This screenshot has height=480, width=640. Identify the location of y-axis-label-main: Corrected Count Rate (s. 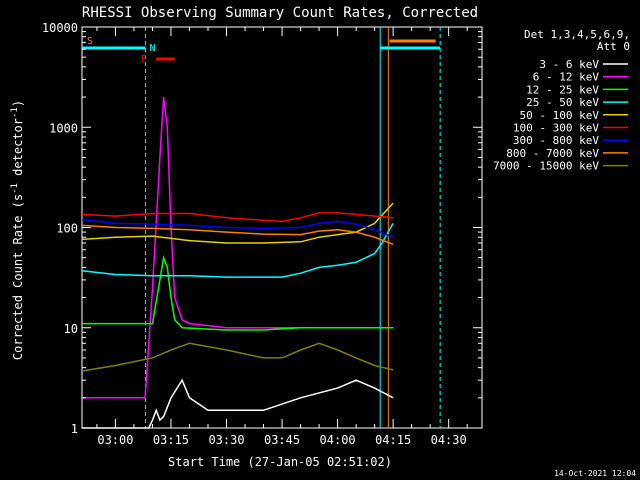
(18, 277).